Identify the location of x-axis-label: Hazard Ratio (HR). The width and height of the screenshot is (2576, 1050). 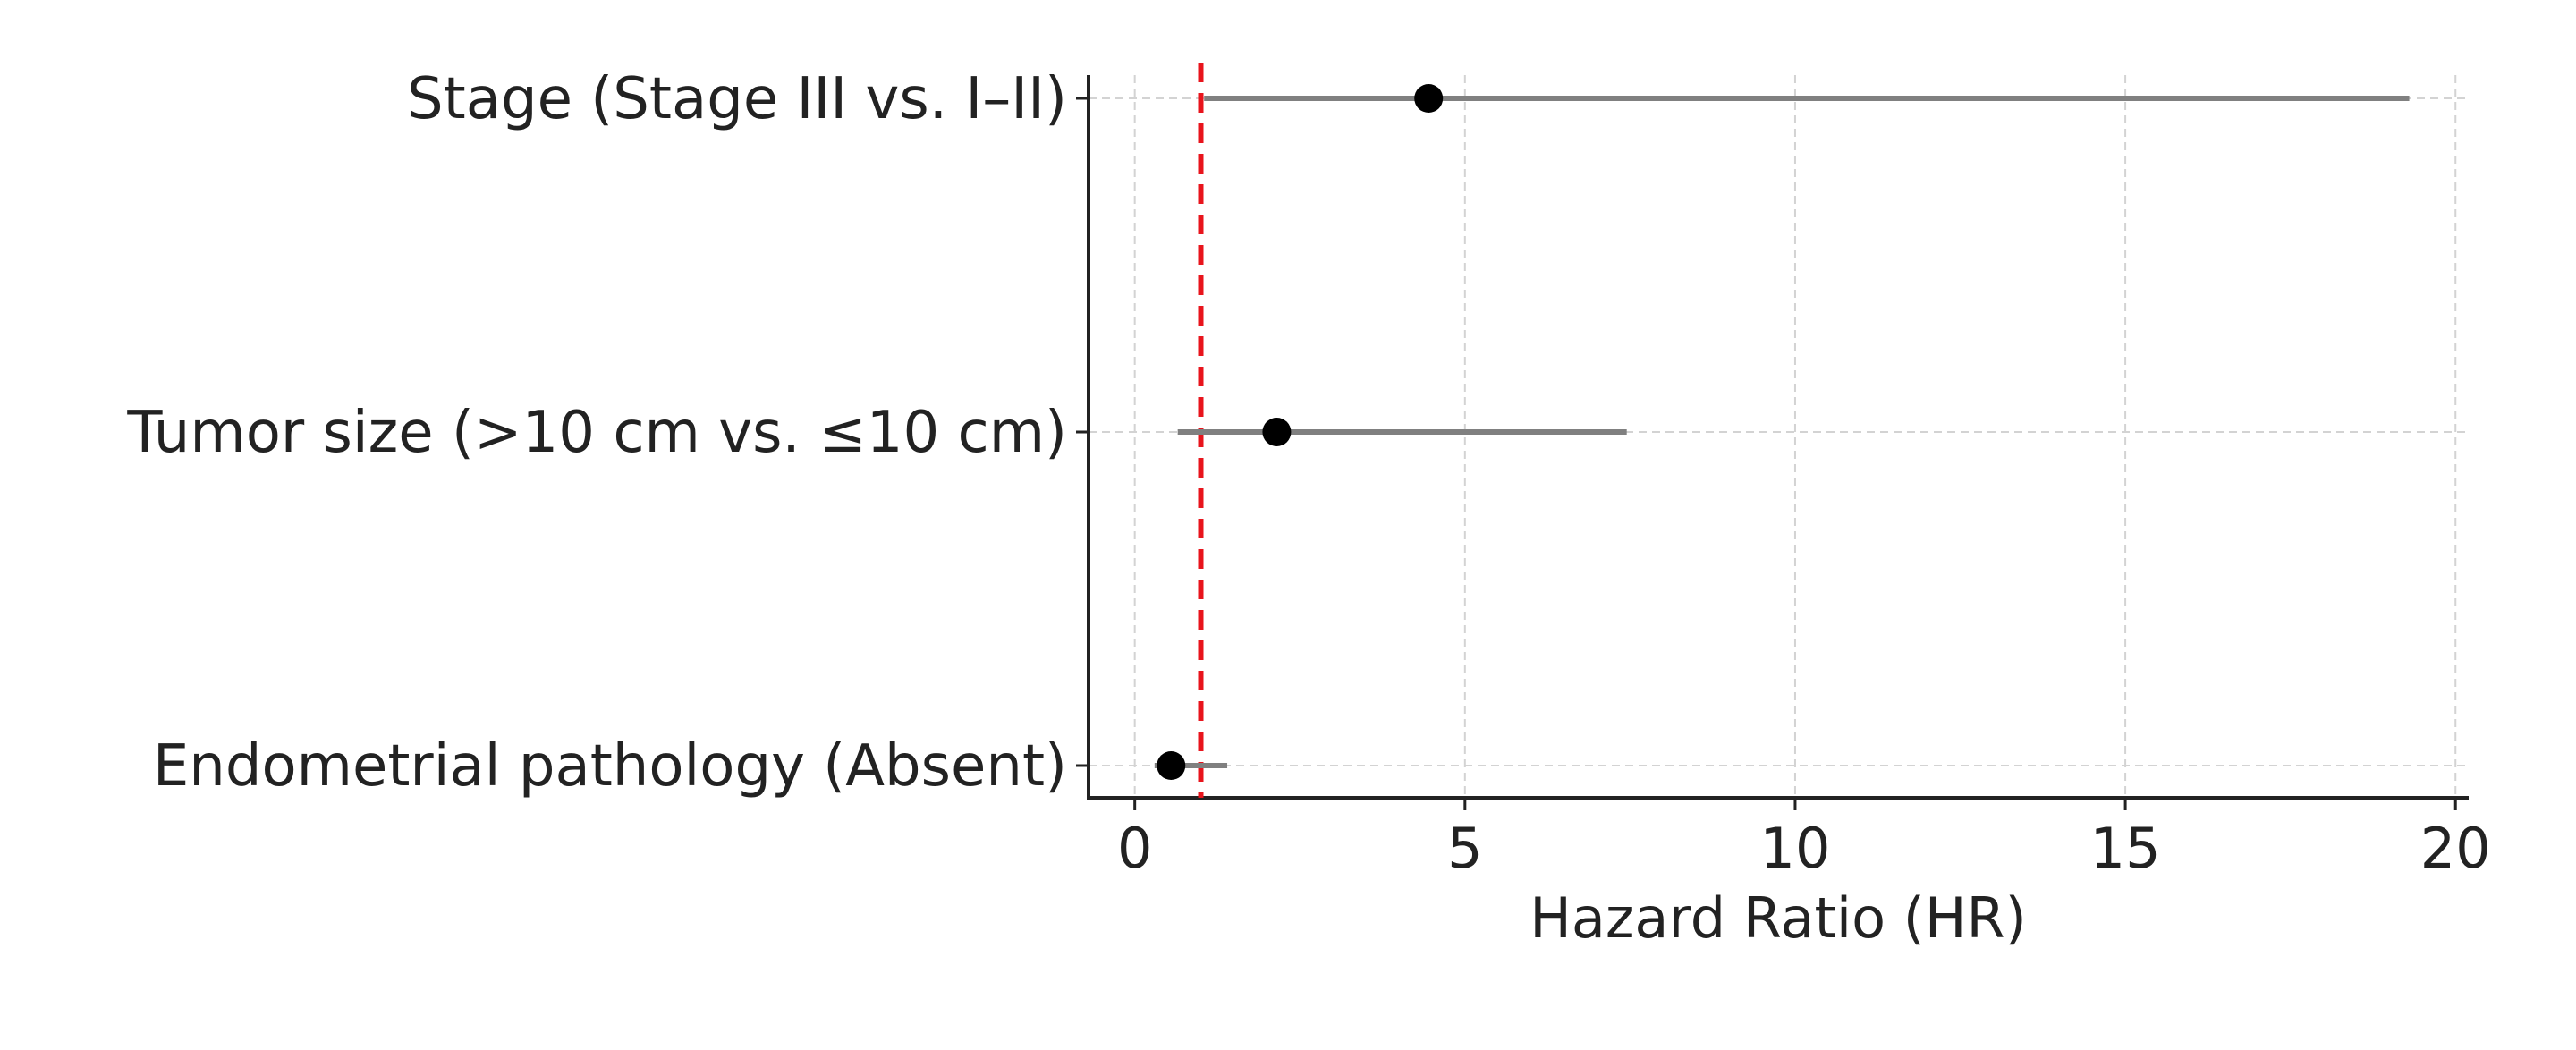
(1778, 918).